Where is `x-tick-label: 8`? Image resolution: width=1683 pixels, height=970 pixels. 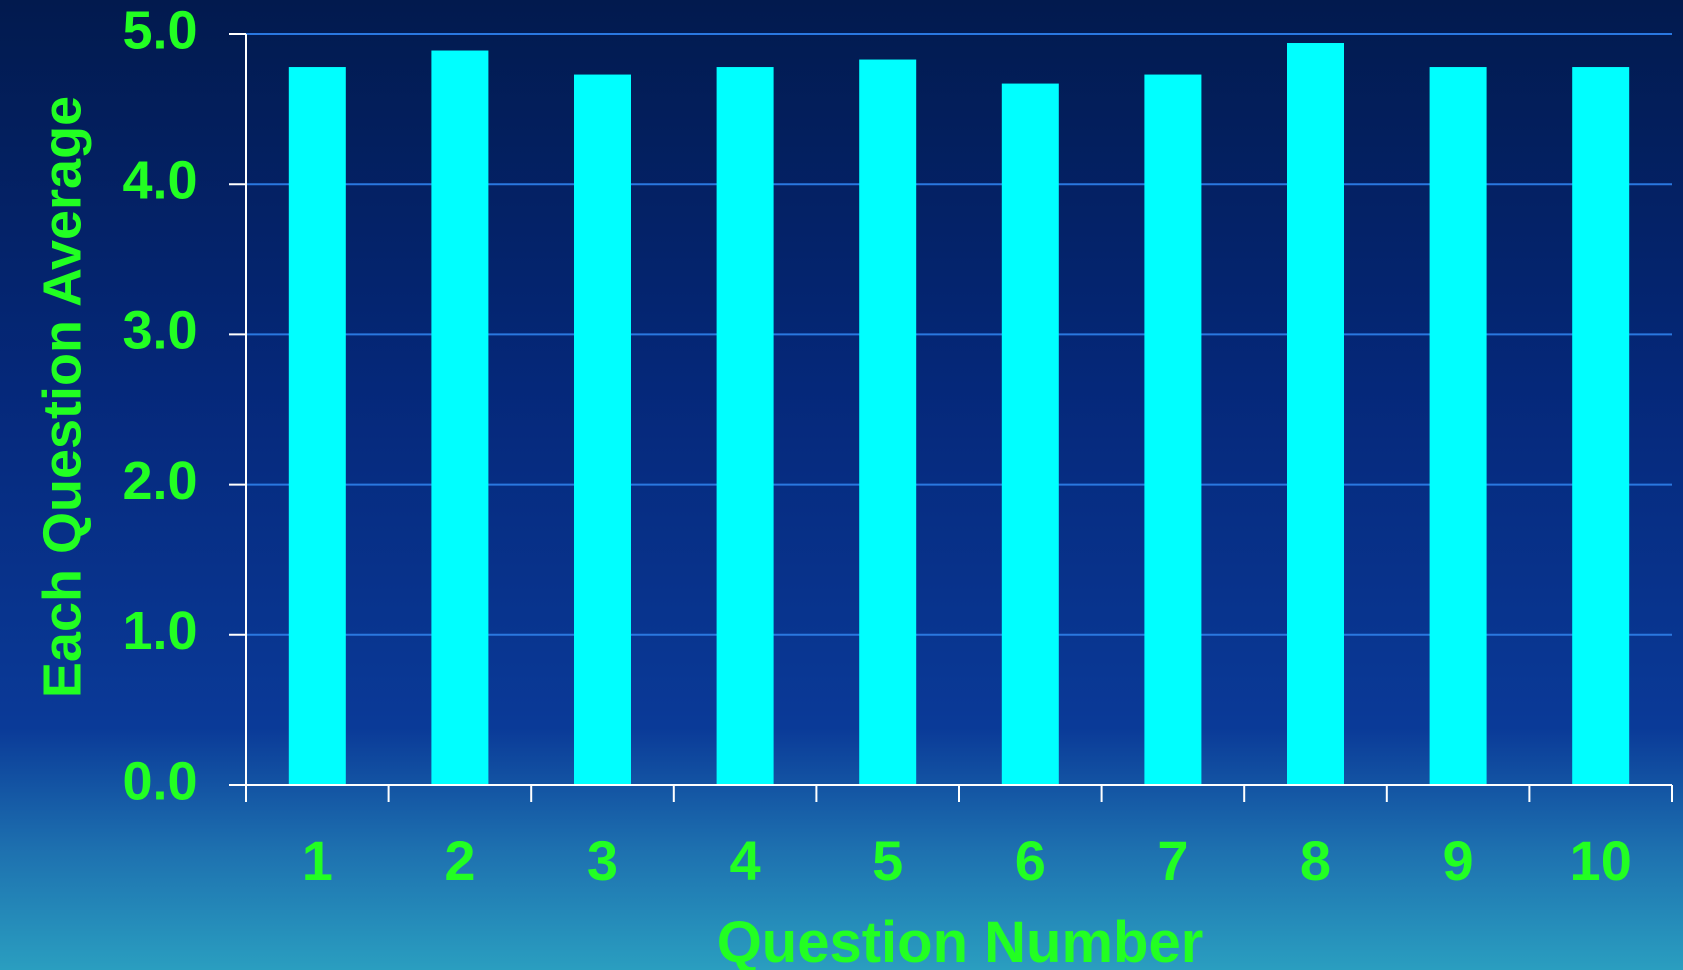
x-tick-label: 8 is located at coordinates (1315, 860).